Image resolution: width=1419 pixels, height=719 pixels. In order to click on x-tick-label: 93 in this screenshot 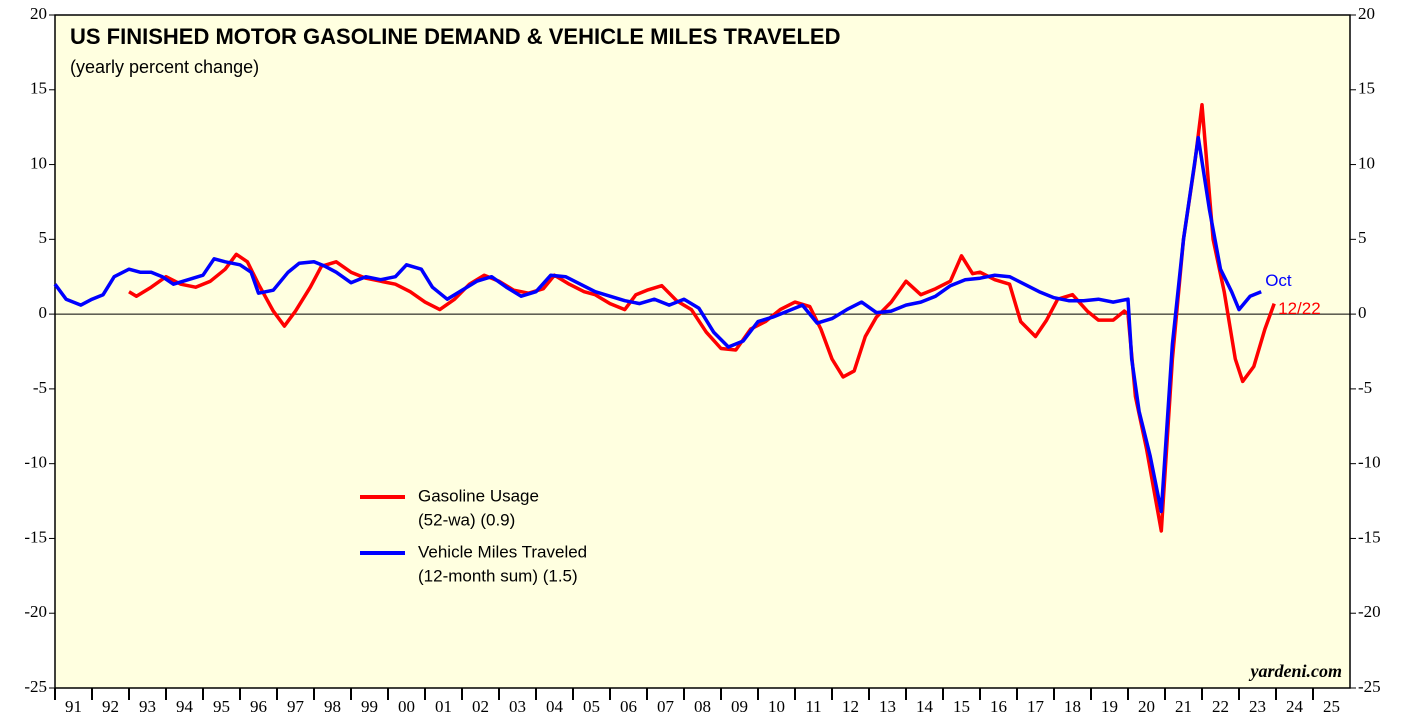, I will do `click(147, 706)`.